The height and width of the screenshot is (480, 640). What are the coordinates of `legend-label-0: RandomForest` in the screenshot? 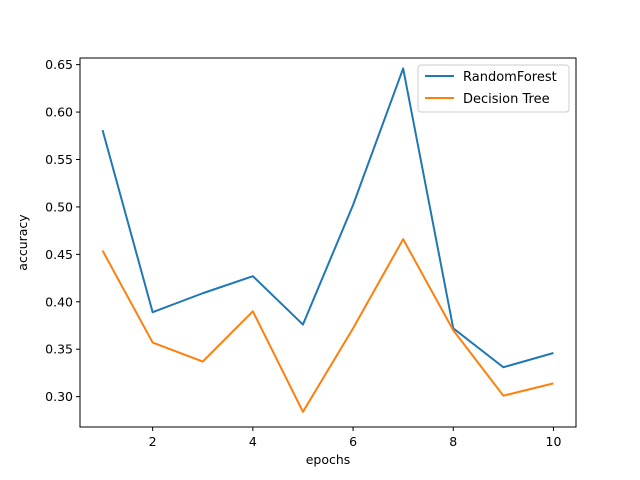 It's located at (510, 77).